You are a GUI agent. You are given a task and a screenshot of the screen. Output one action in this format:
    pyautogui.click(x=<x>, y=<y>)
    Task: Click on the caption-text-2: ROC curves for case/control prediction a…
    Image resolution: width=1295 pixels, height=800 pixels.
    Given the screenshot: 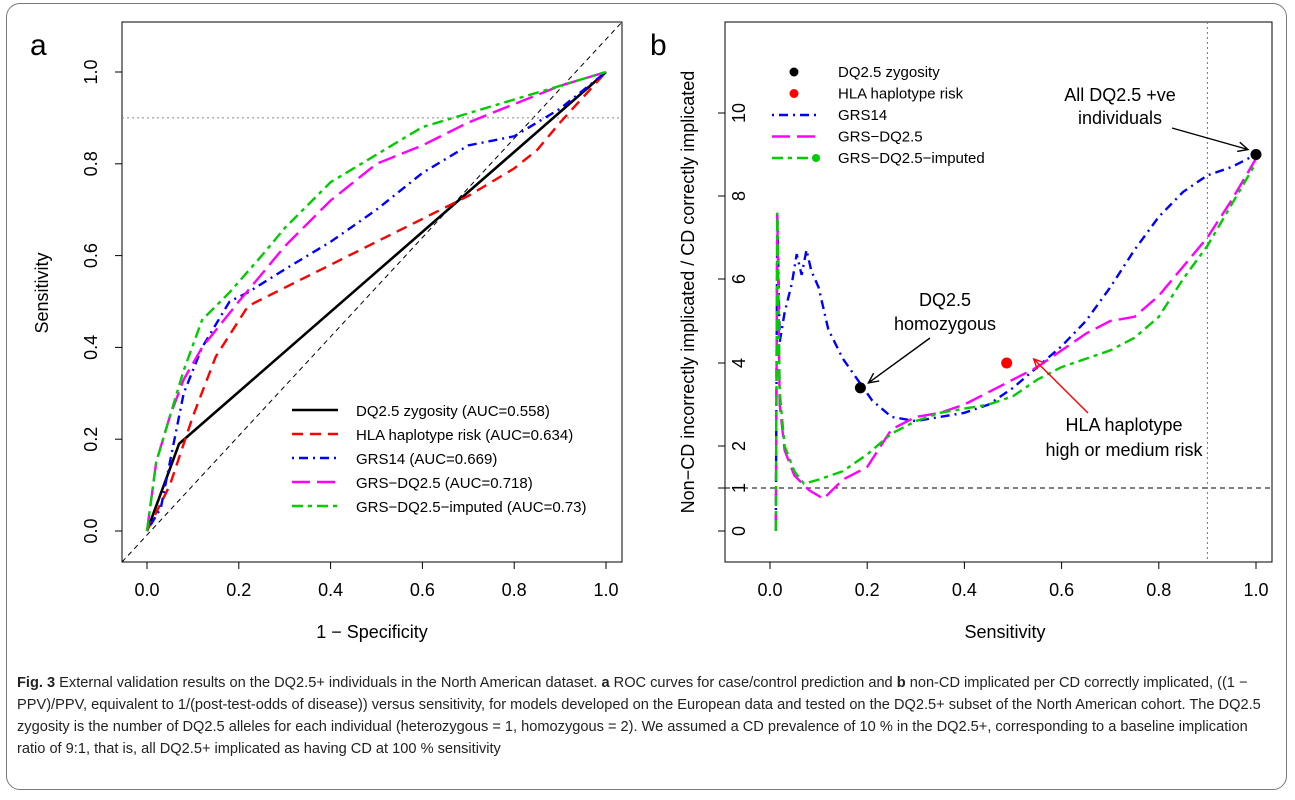 What is the action you would take?
    pyautogui.click(x=753, y=683)
    